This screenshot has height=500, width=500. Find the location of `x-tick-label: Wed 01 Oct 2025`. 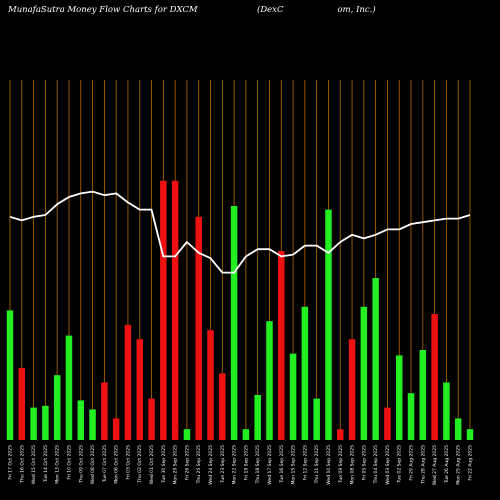

x-tick-label: Wed 01 Oct 2025 is located at coordinates (152, 464).